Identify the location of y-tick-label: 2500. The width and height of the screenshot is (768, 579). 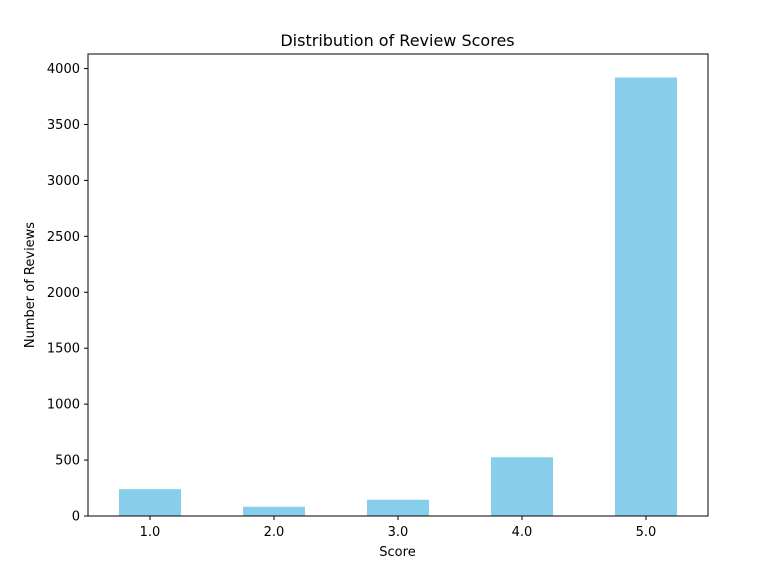
(63, 237).